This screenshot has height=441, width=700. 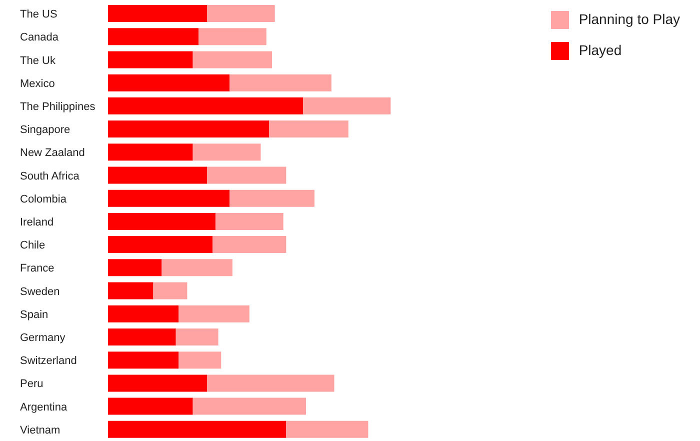 I want to click on y-tick-label: Spain, so click(x=34, y=314).